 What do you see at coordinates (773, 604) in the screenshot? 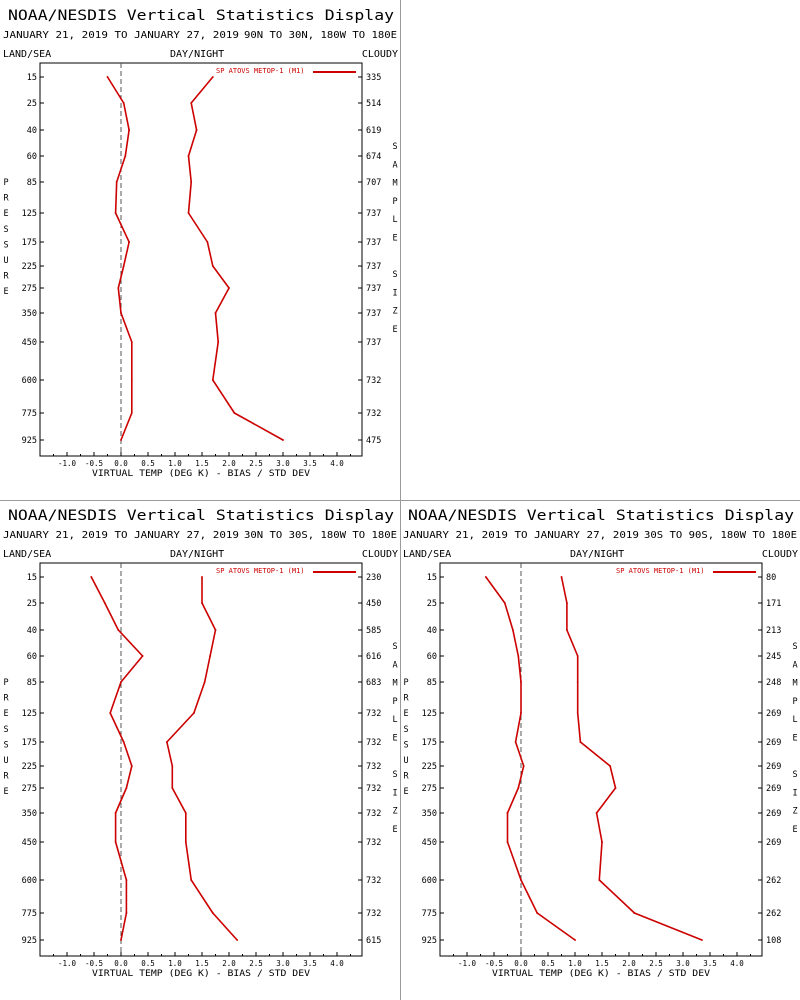
I see `sample-size-label: 171` at bounding box center [773, 604].